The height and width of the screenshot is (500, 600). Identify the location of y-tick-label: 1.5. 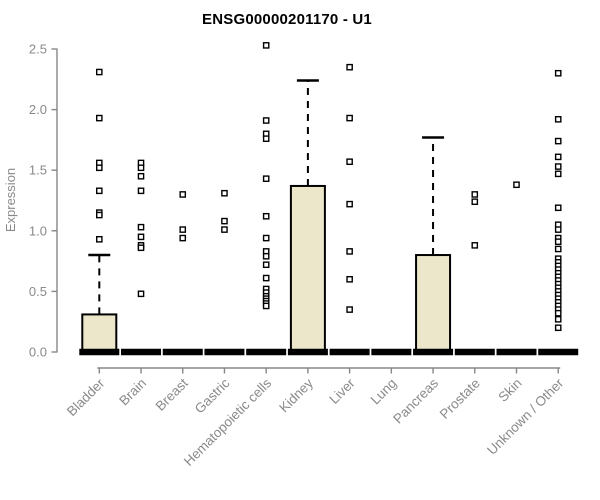
(38, 170).